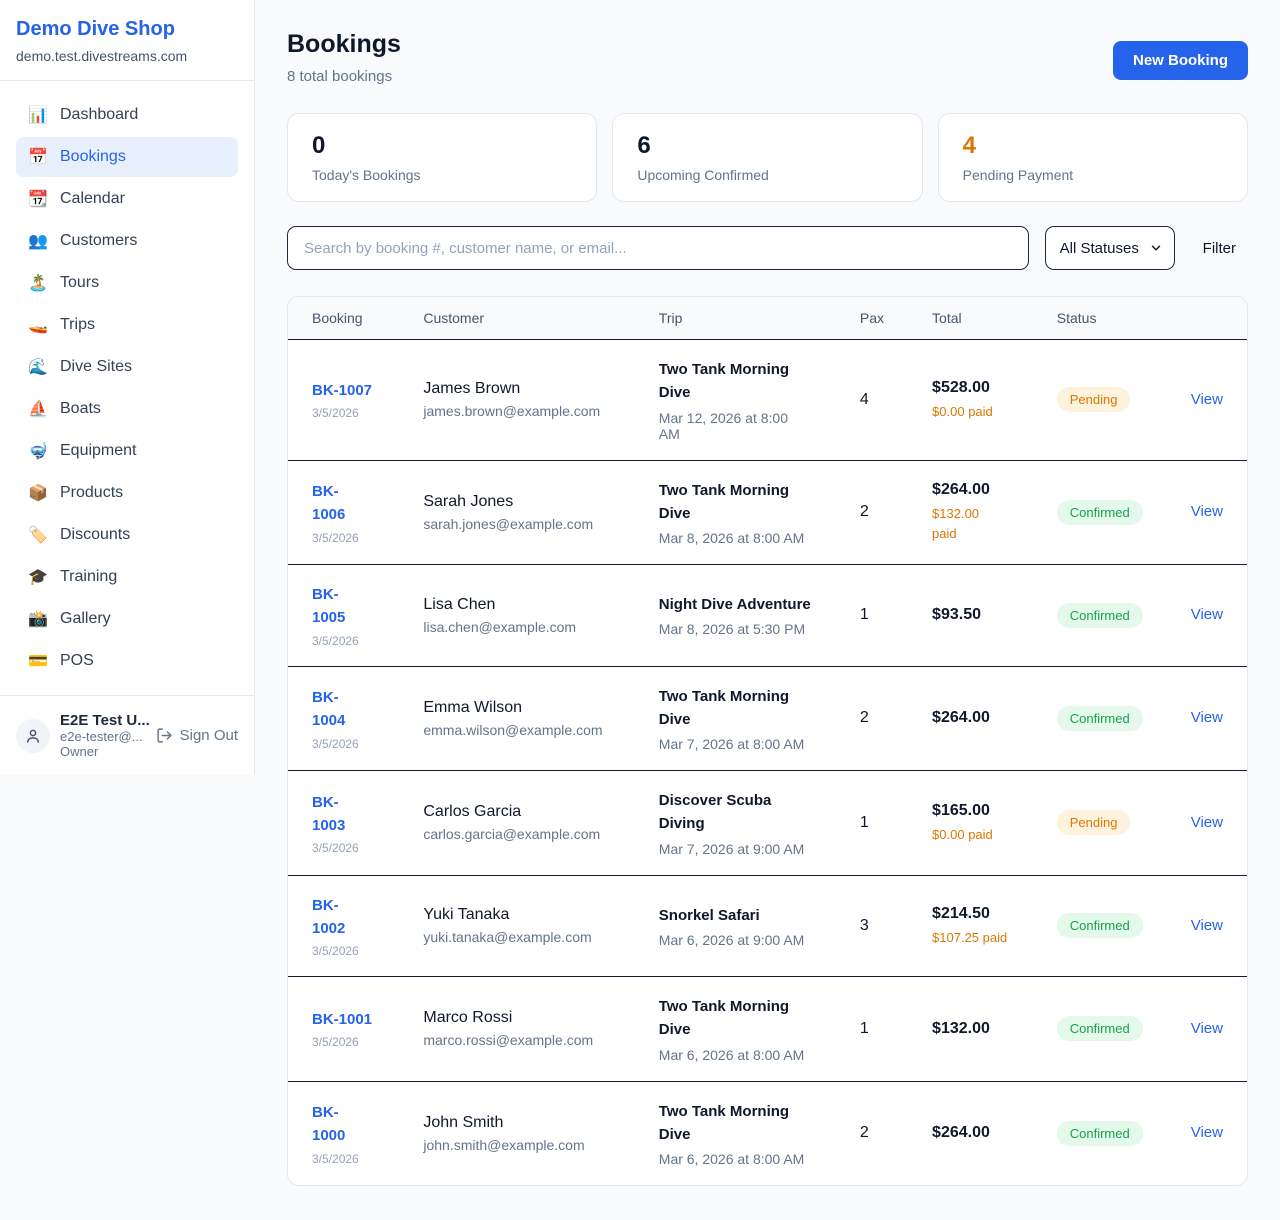  I want to click on trip-datetime: Mar 12, 2026 at 8:00 AM, so click(723, 425).